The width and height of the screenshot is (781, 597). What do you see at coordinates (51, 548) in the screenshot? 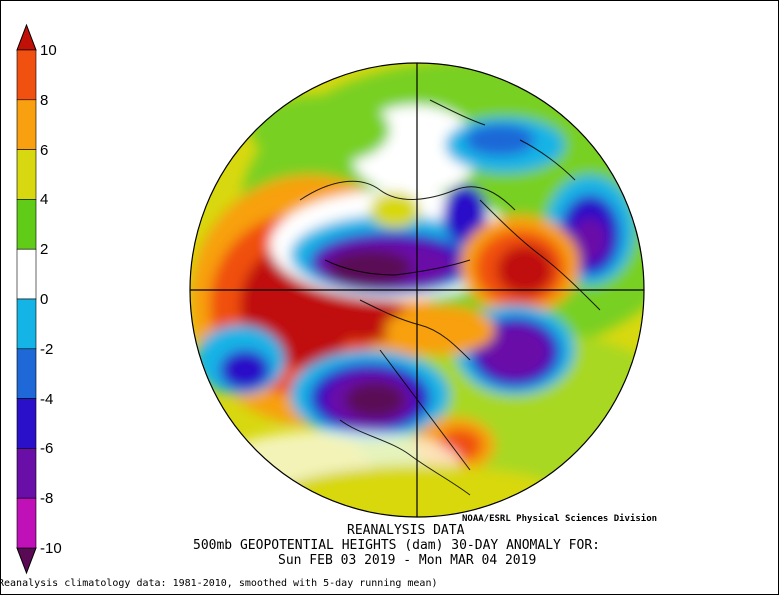
I see `colorbar-tick-label: -10` at bounding box center [51, 548].